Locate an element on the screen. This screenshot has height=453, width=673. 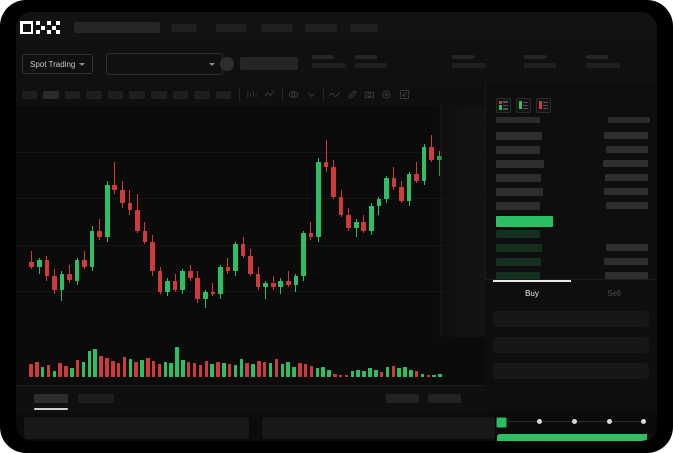
compare-icon is located at coordinates (293, 94).